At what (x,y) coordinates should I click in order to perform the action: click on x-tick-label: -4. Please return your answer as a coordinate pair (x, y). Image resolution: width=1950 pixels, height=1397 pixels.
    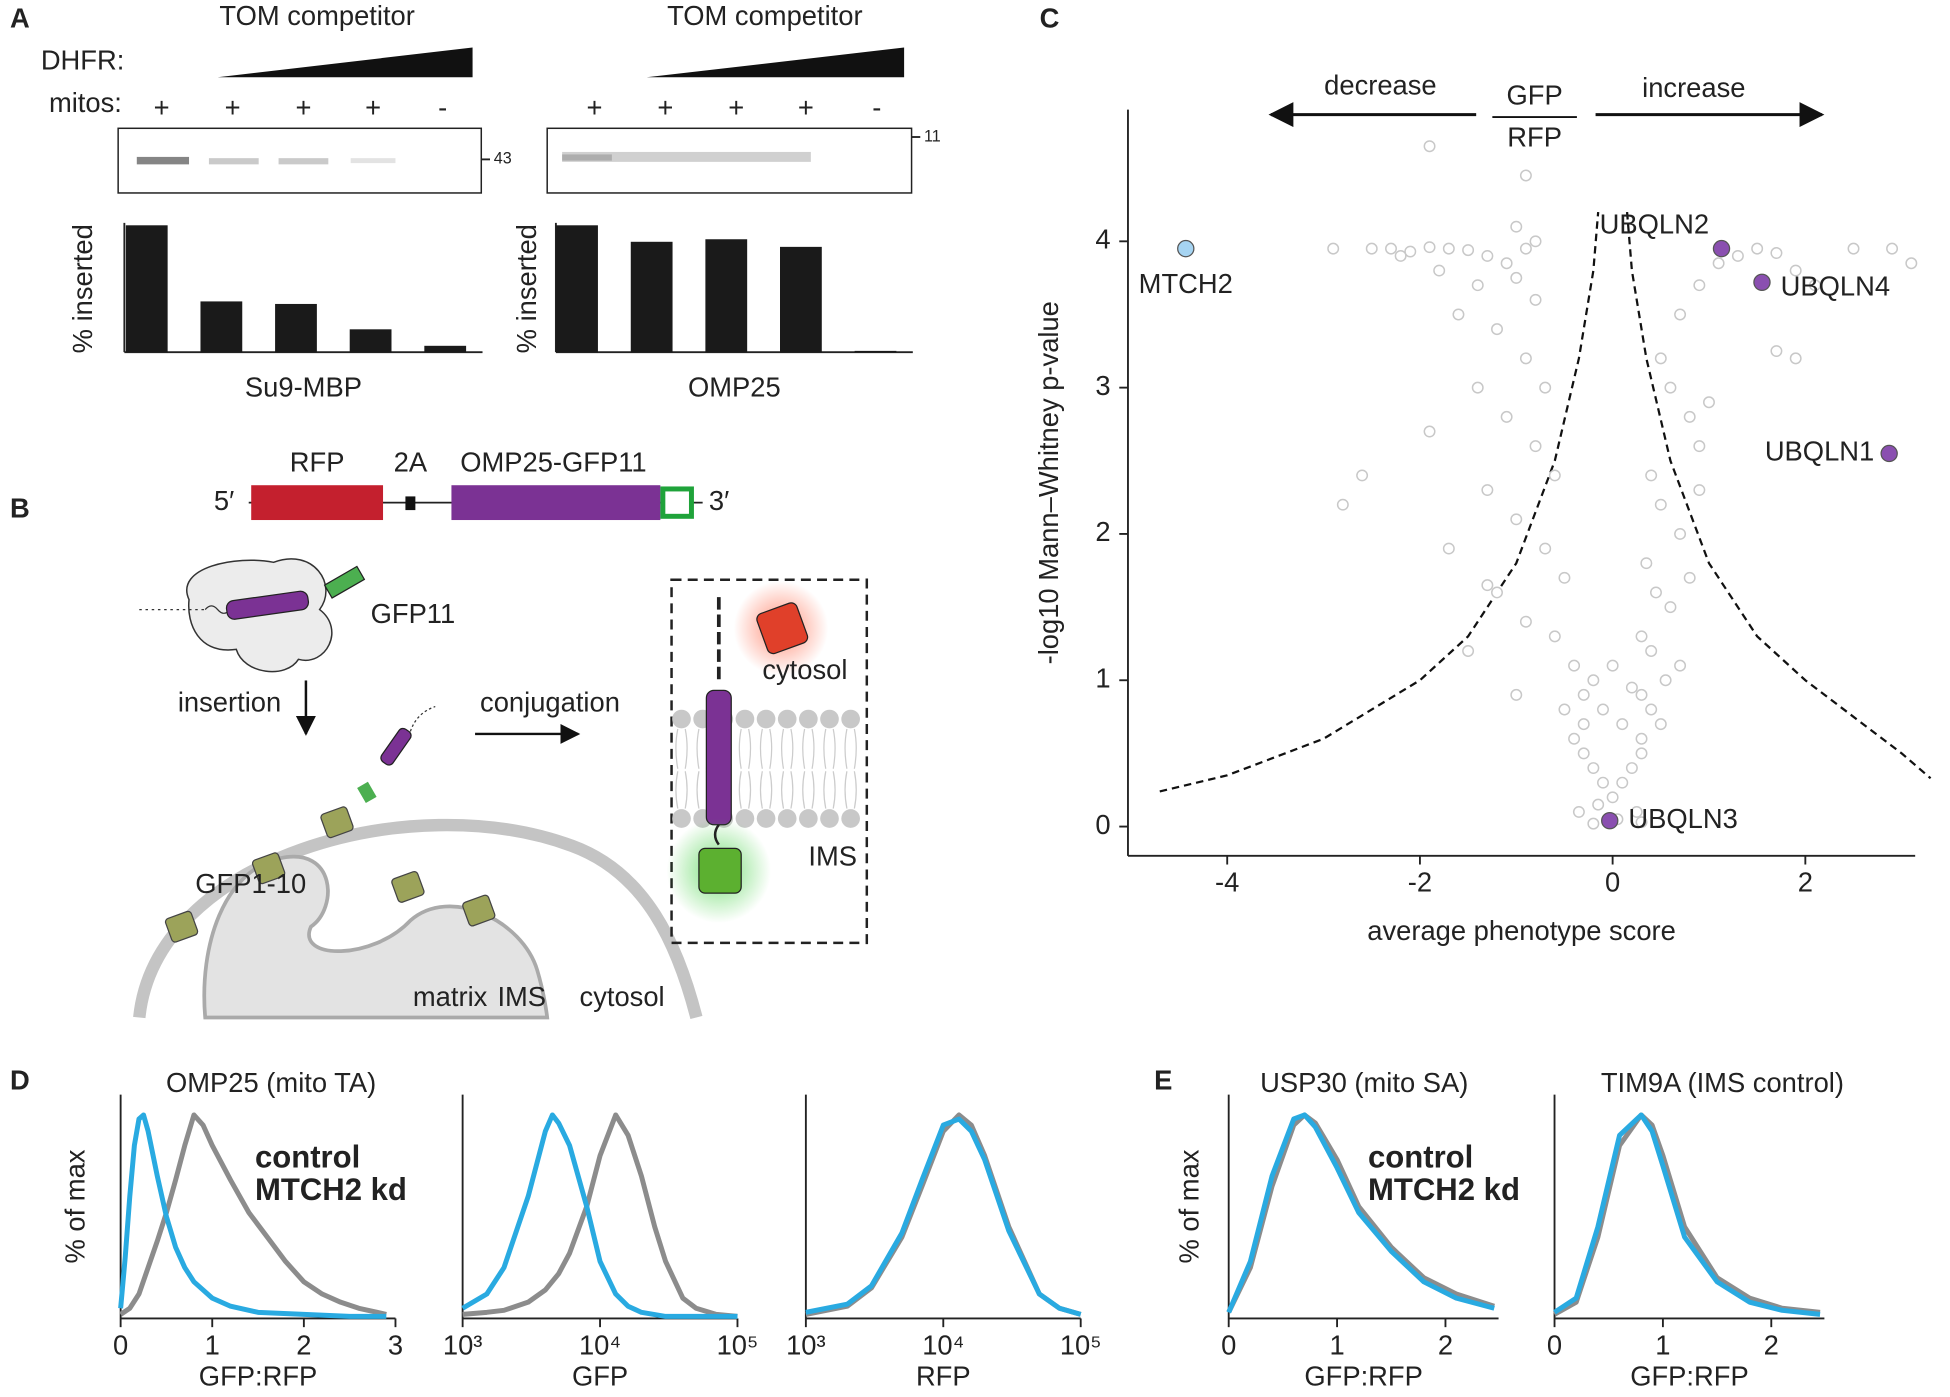
    Looking at the image, I should click on (1227, 882).